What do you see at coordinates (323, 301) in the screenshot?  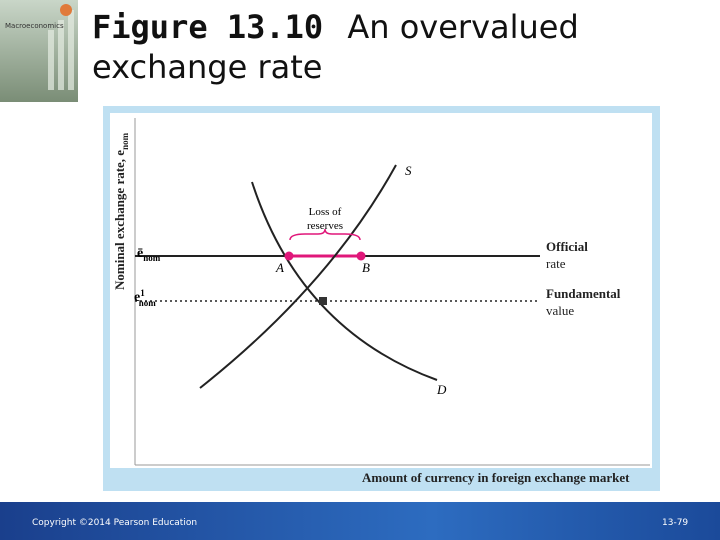 I see `equilibrium-point` at bounding box center [323, 301].